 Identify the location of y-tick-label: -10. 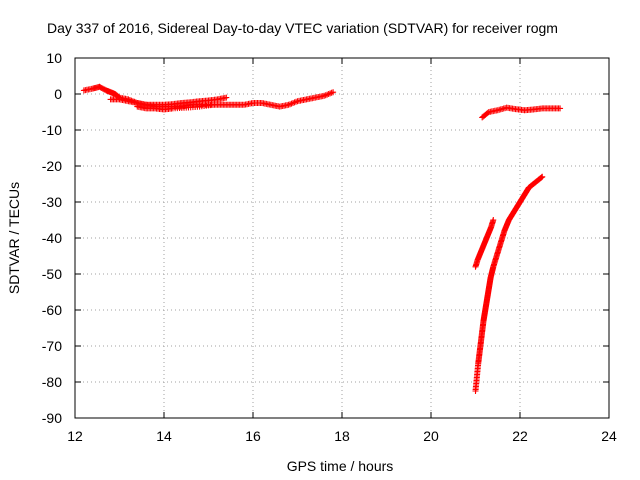
(52, 130).